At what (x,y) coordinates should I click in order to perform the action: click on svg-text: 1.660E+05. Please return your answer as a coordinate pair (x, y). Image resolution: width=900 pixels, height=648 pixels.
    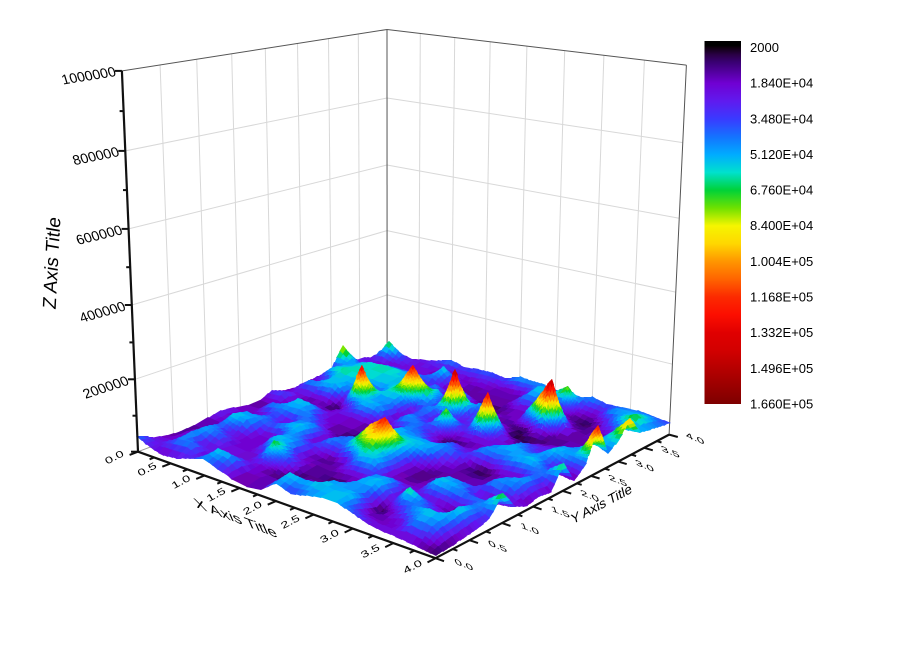
    Looking at the image, I should click on (781, 404).